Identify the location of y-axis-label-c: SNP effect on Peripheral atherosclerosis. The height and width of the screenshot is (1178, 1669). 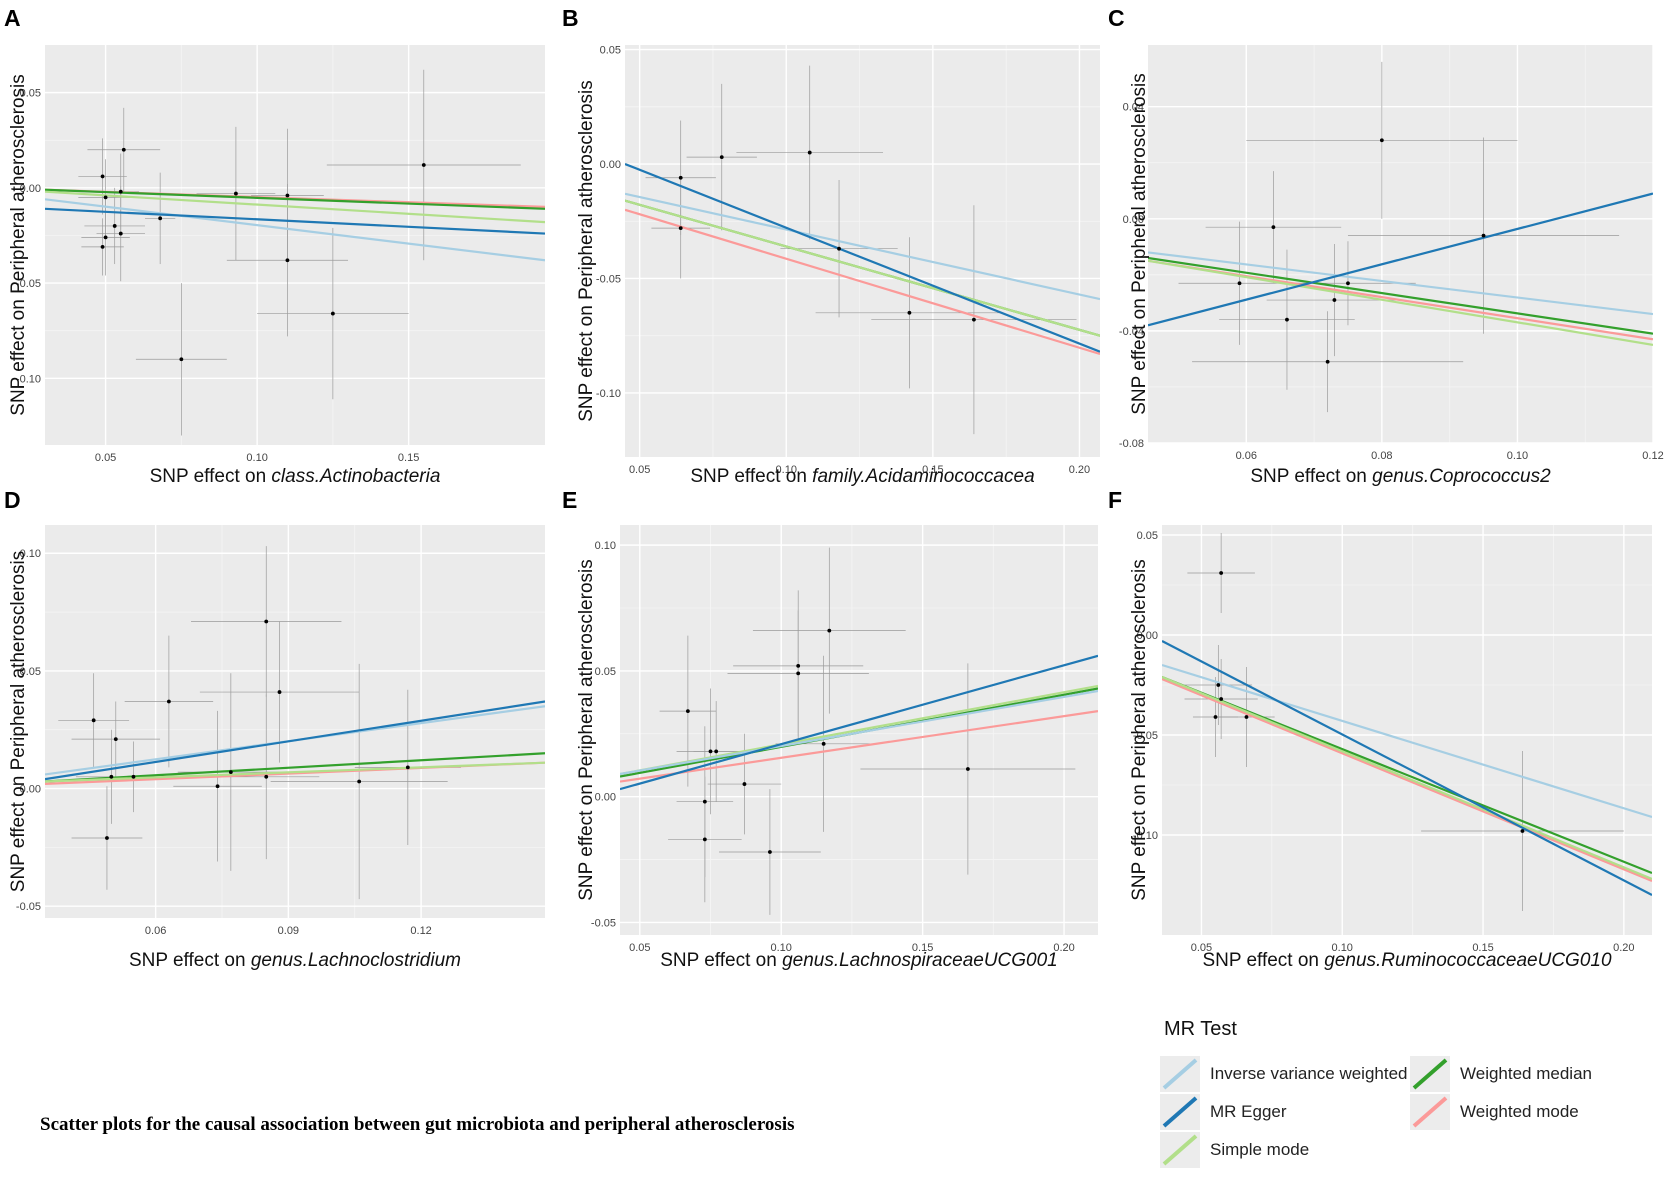
(1139, 243).